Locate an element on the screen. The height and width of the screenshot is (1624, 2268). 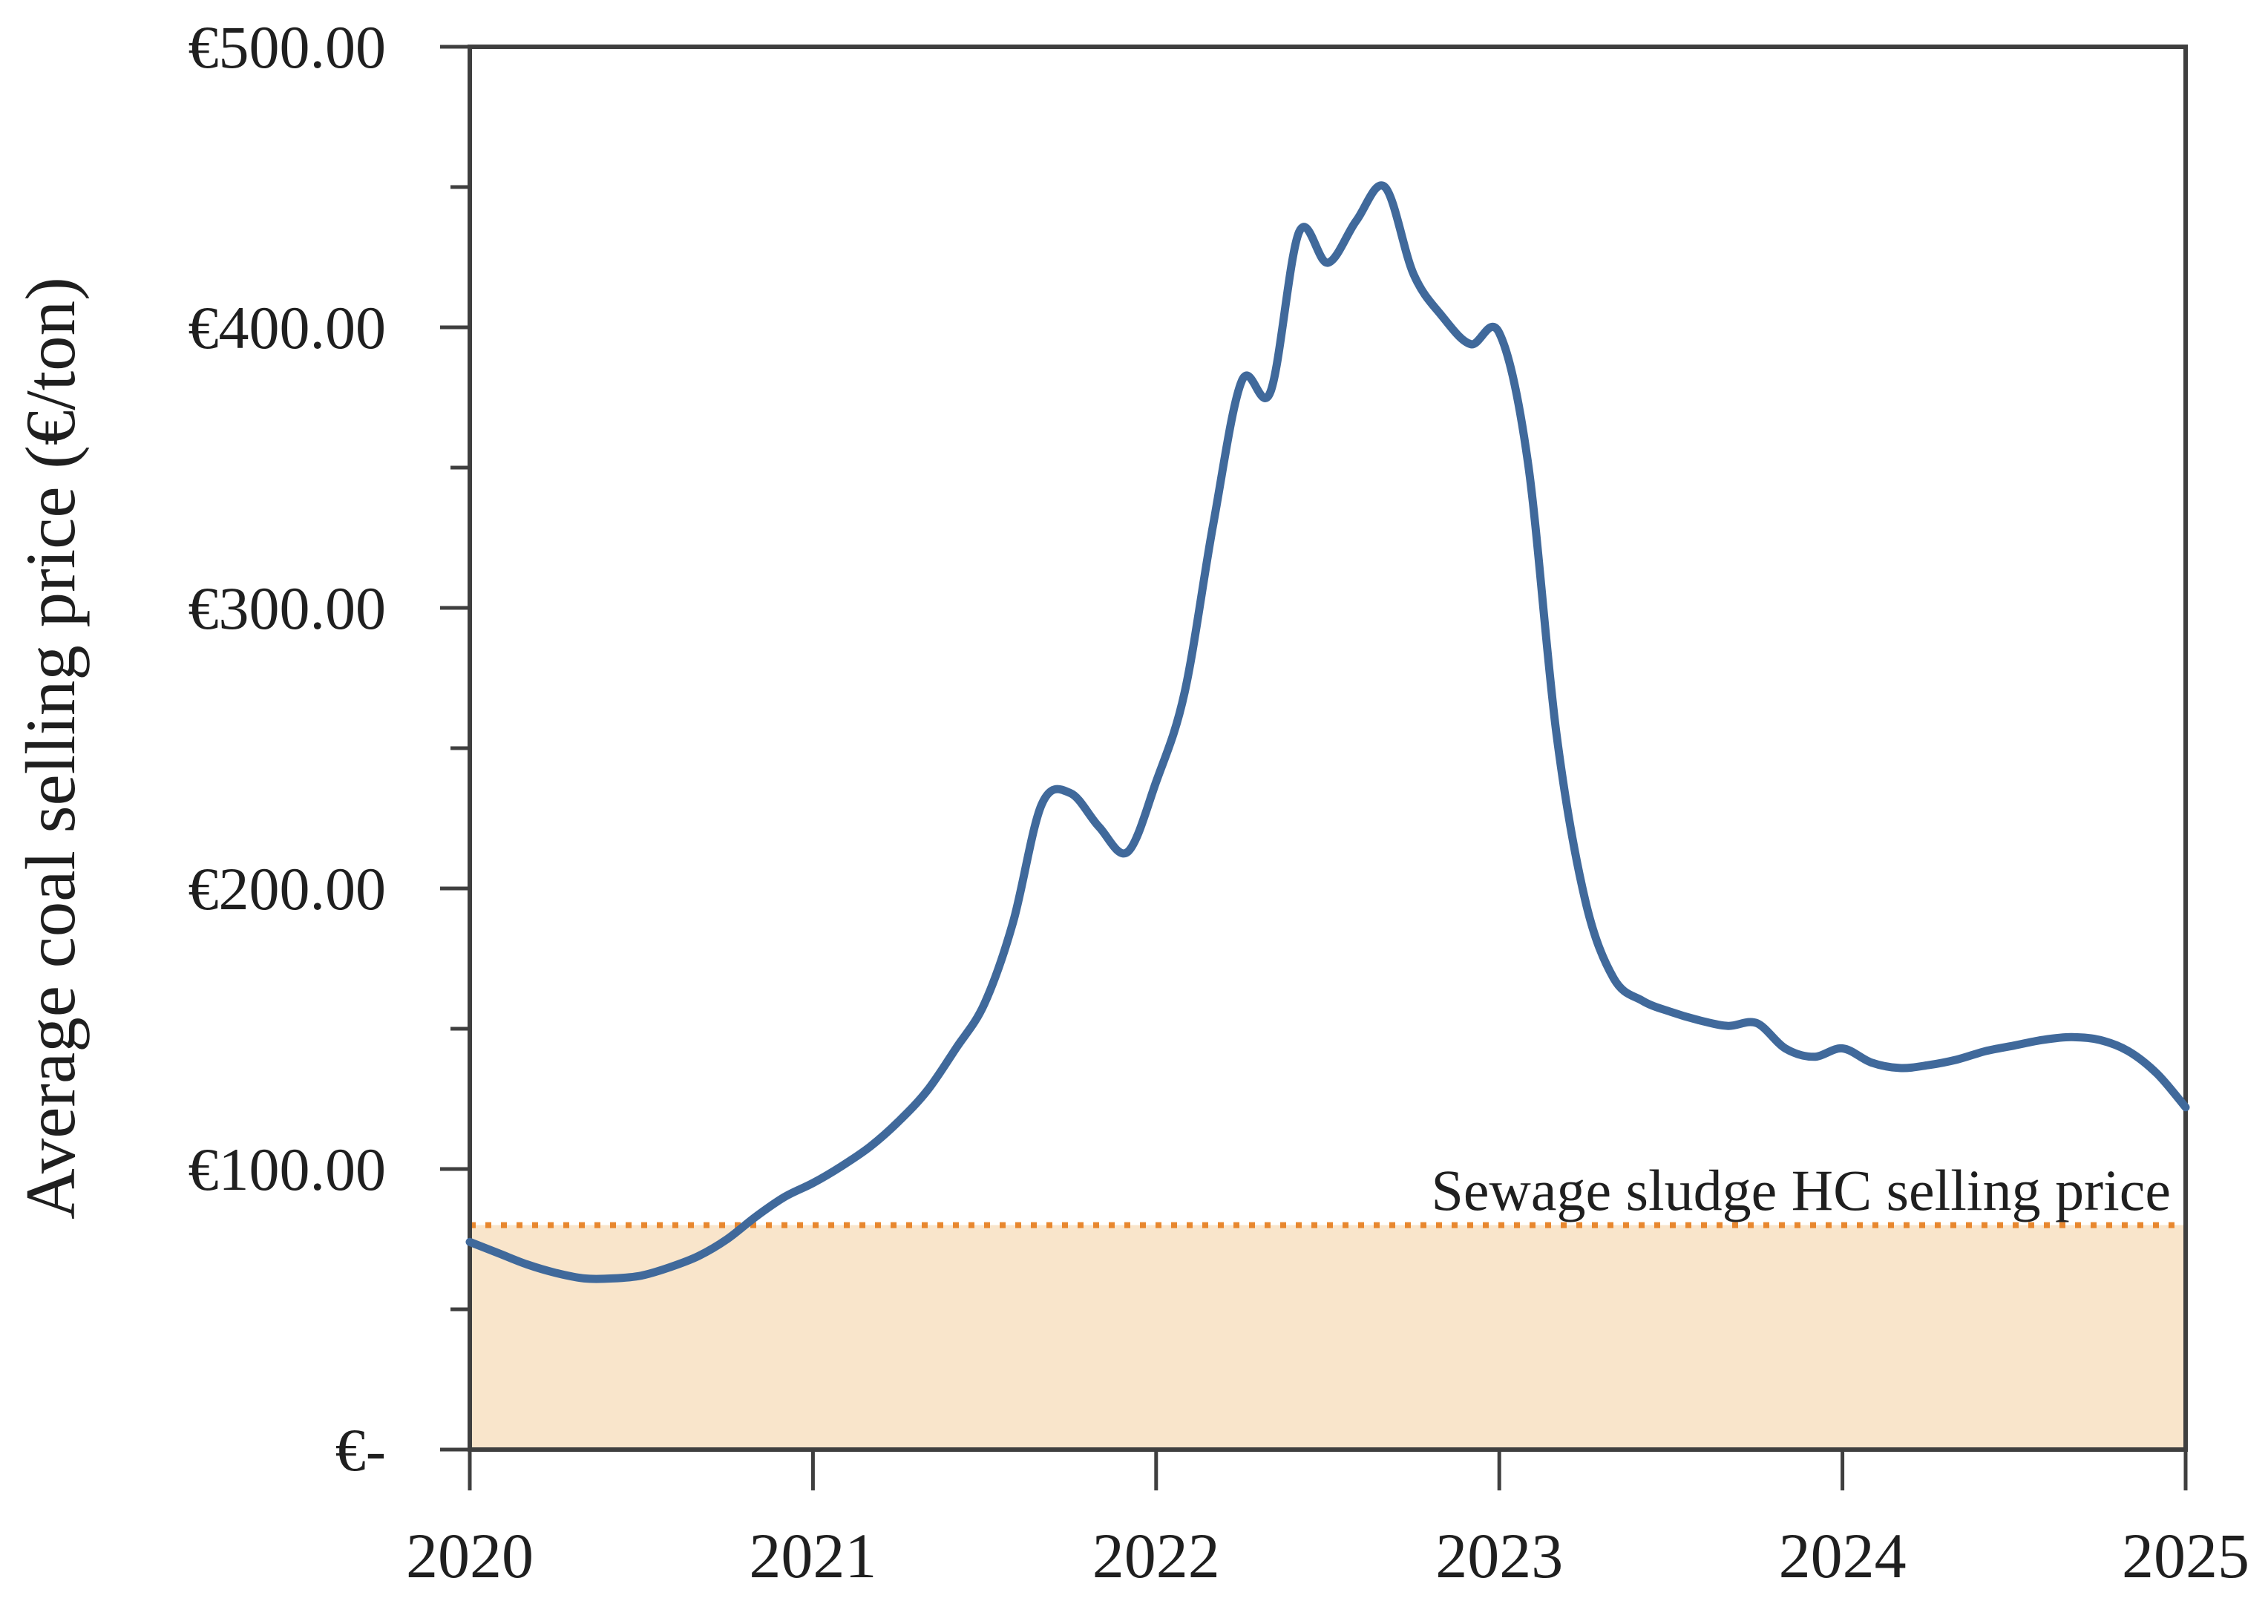
threshold-label: Sewage sludge HC selling price is located at coordinates (1801, 1190).